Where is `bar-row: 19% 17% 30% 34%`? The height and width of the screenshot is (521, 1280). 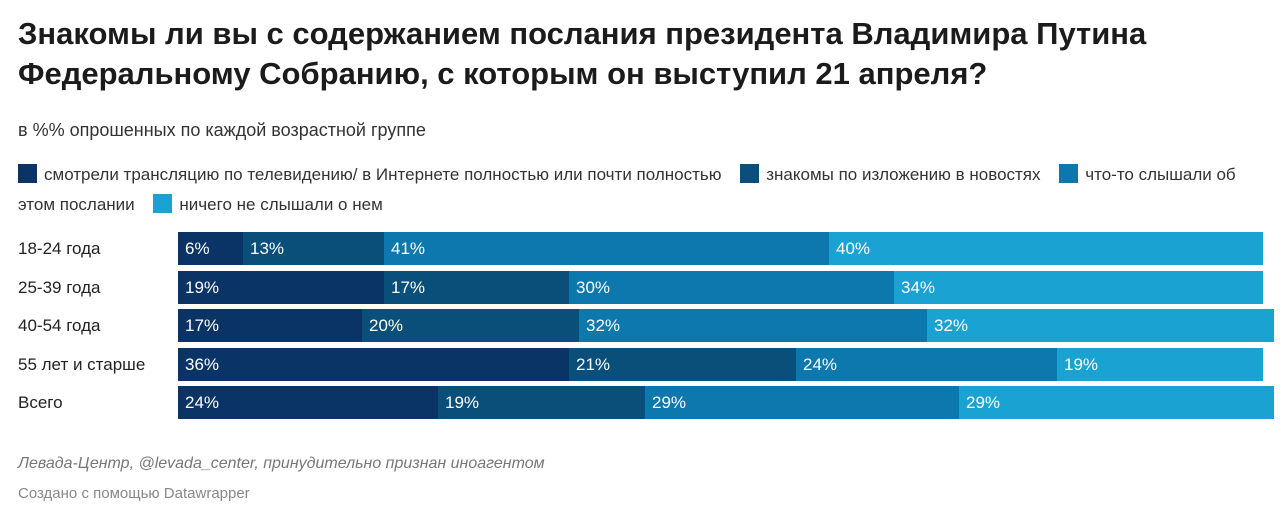
bar-row: 19% 17% 30% 34% is located at coordinates (720, 287).